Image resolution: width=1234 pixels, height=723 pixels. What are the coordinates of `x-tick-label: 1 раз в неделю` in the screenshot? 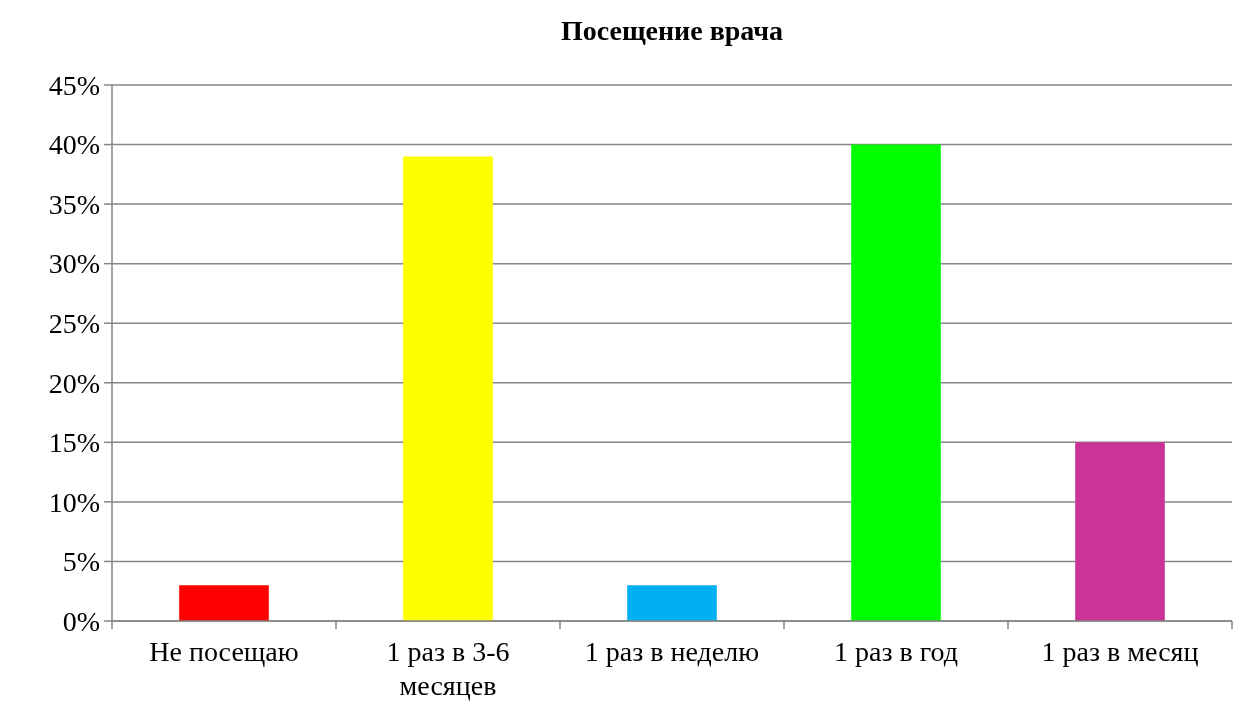 It's located at (672, 651).